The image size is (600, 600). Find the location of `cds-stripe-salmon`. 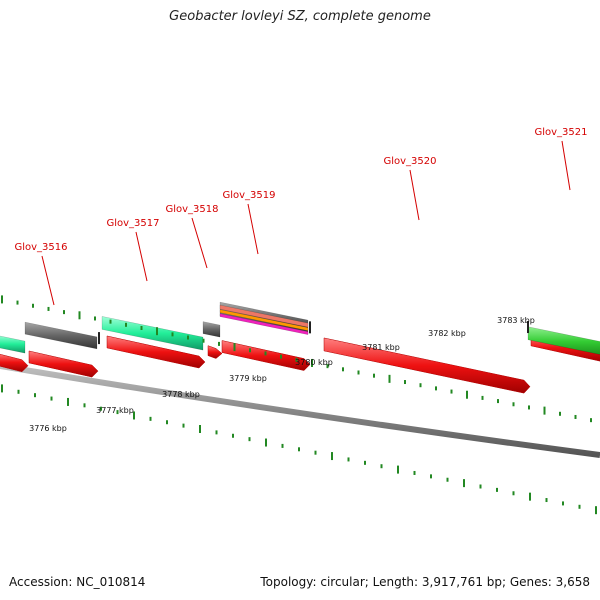

cds-stripe-salmon is located at coordinates (264, 316).